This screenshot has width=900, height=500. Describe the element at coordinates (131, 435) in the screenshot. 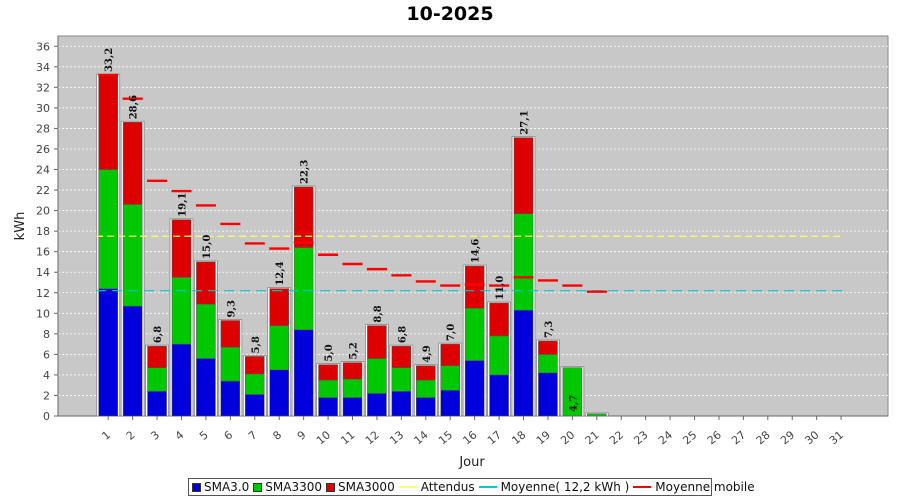

I see `x-tick-label: 2` at that location.